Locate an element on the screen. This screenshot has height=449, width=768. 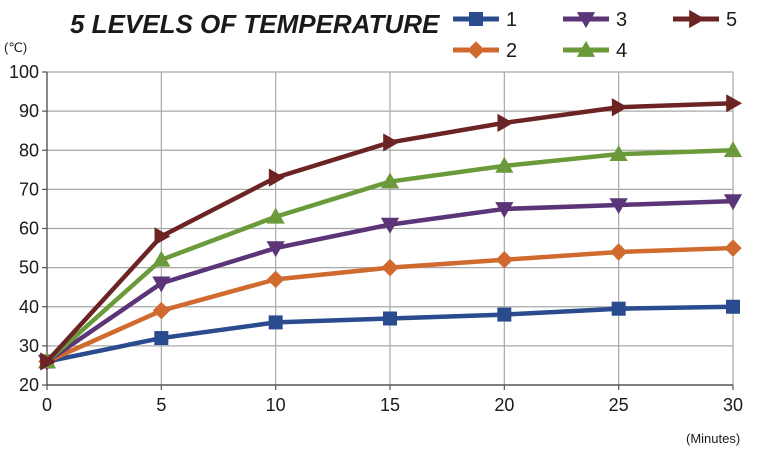
y-tick-labels: 20 30 40 50 60 70 80 90 100 is located at coordinates (24, 228).